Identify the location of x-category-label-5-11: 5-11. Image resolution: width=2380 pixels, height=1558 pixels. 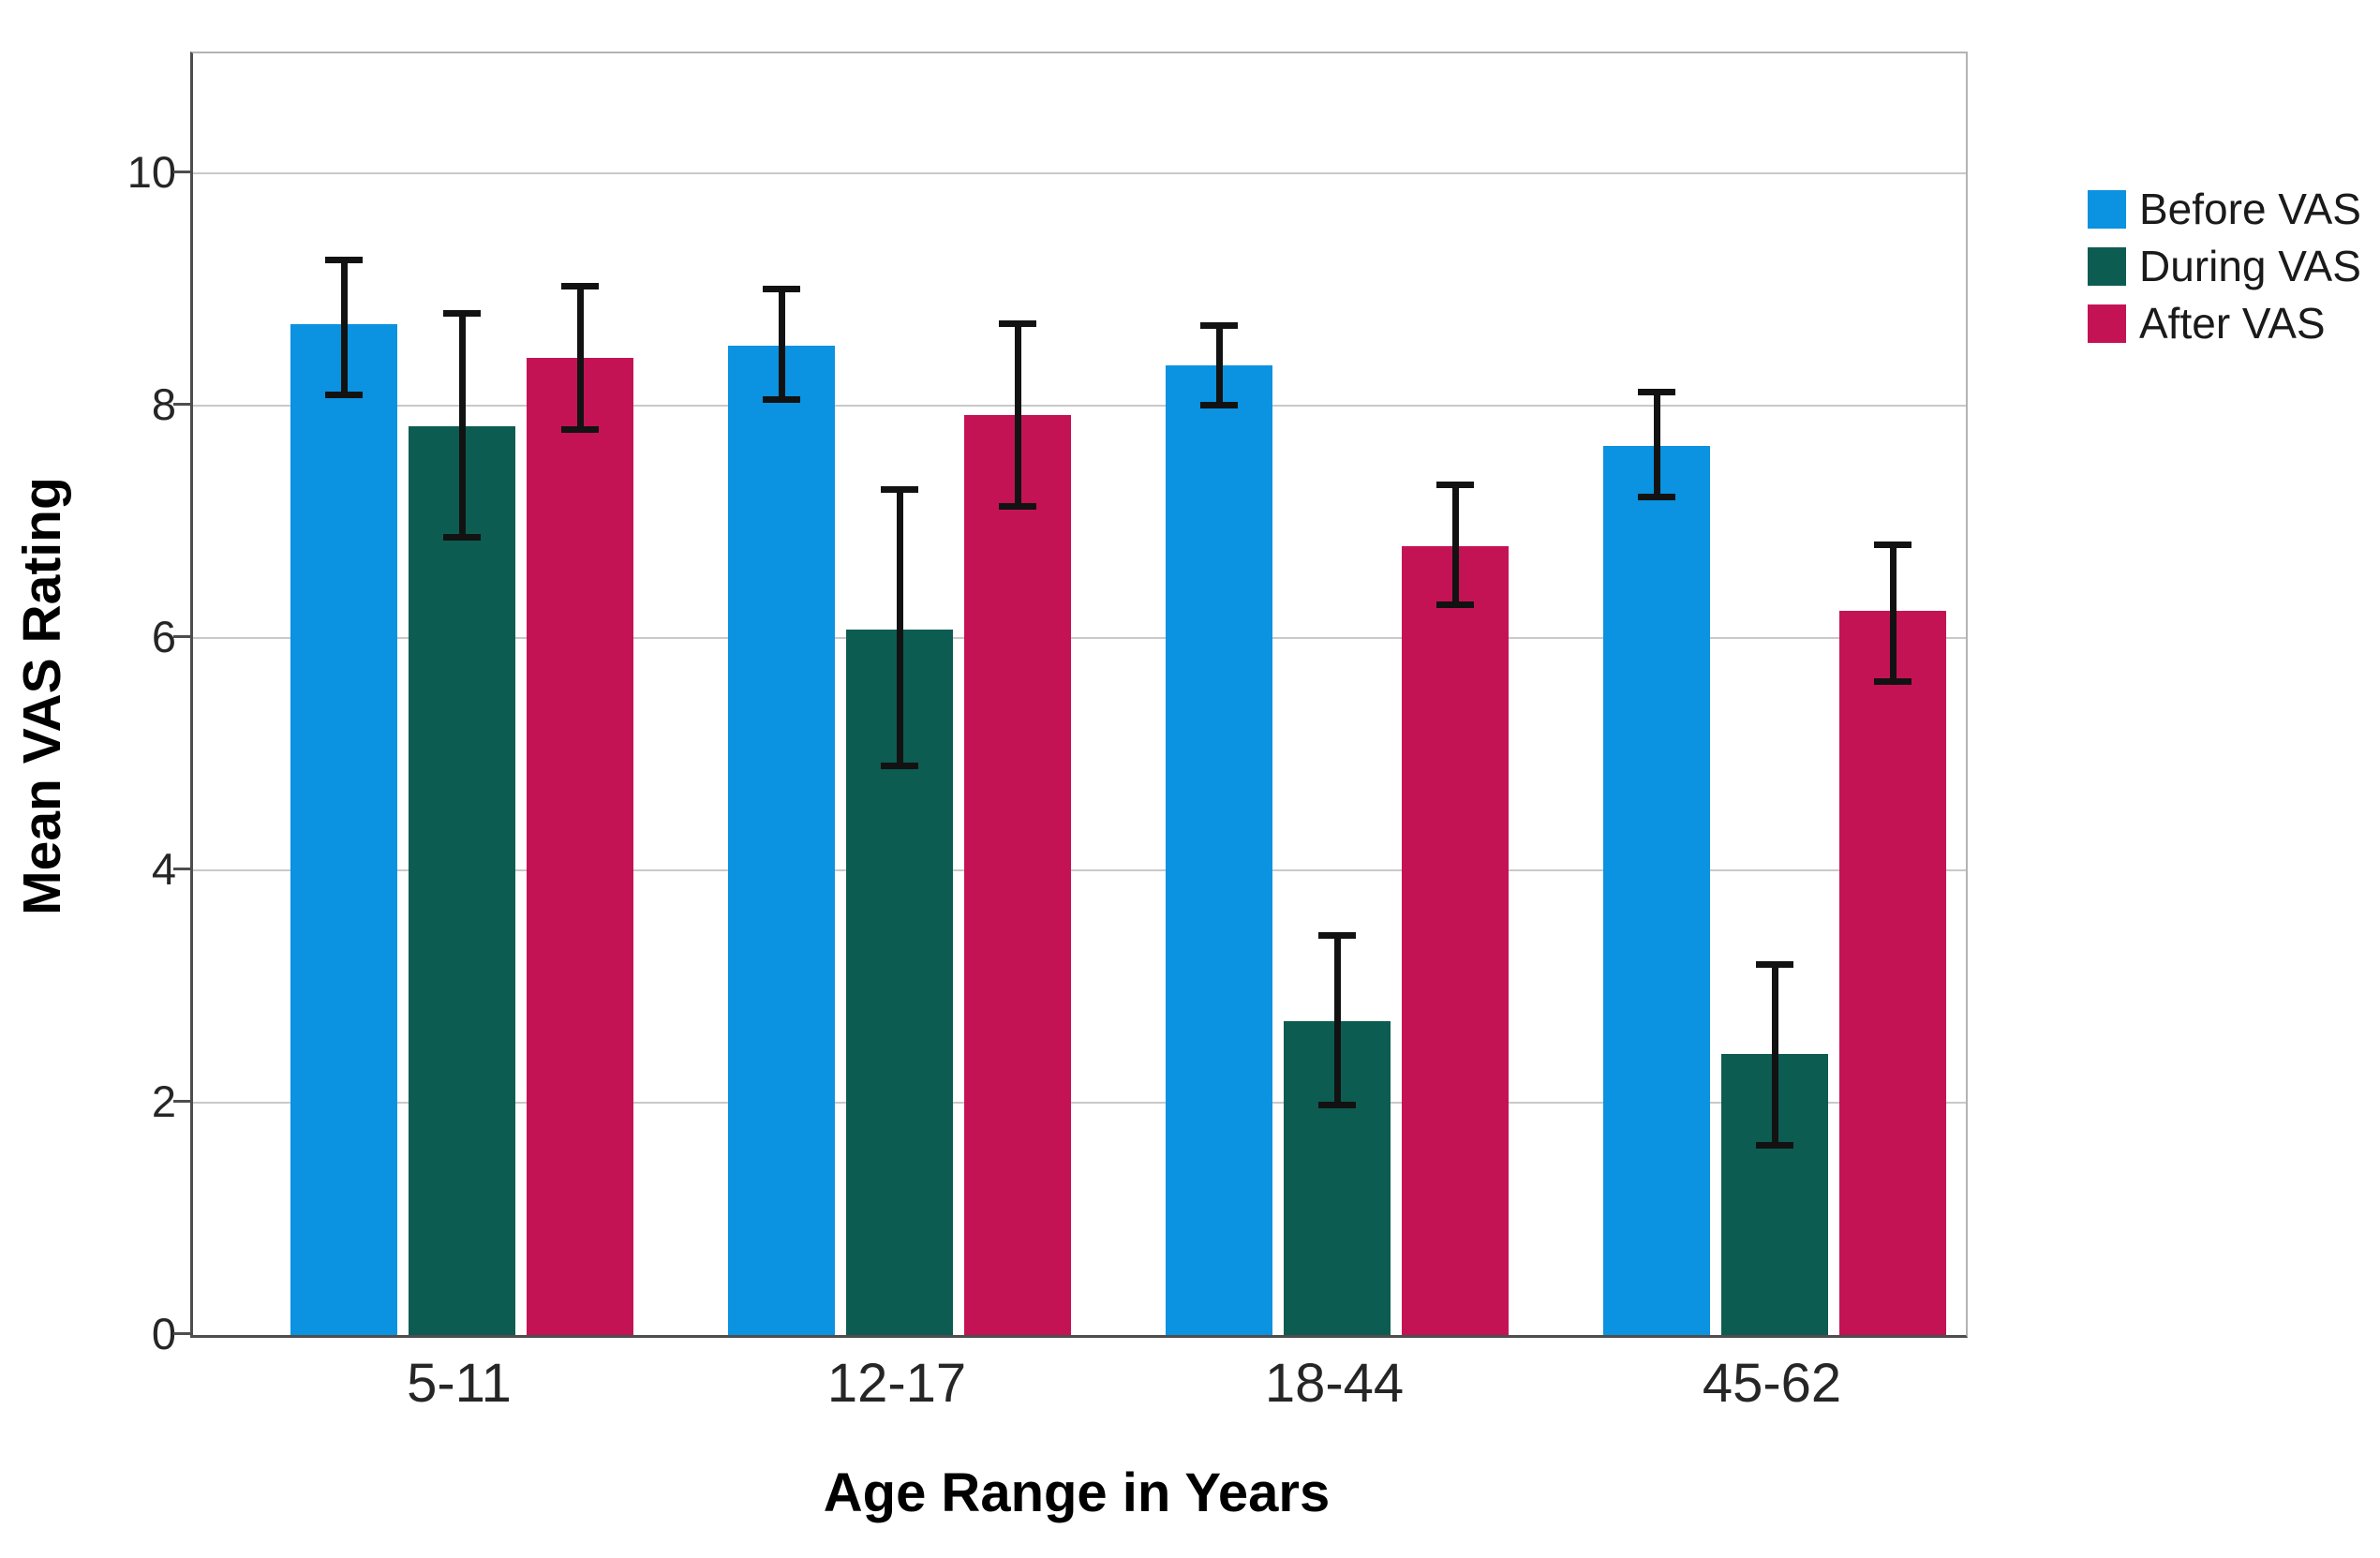
(459, 1383).